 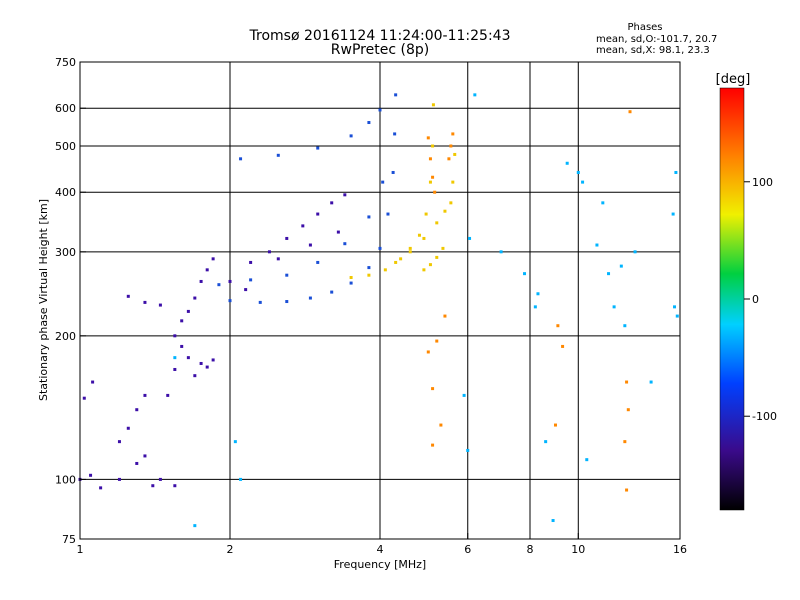 I want to click on y-tick-label: 100, so click(x=65, y=479).